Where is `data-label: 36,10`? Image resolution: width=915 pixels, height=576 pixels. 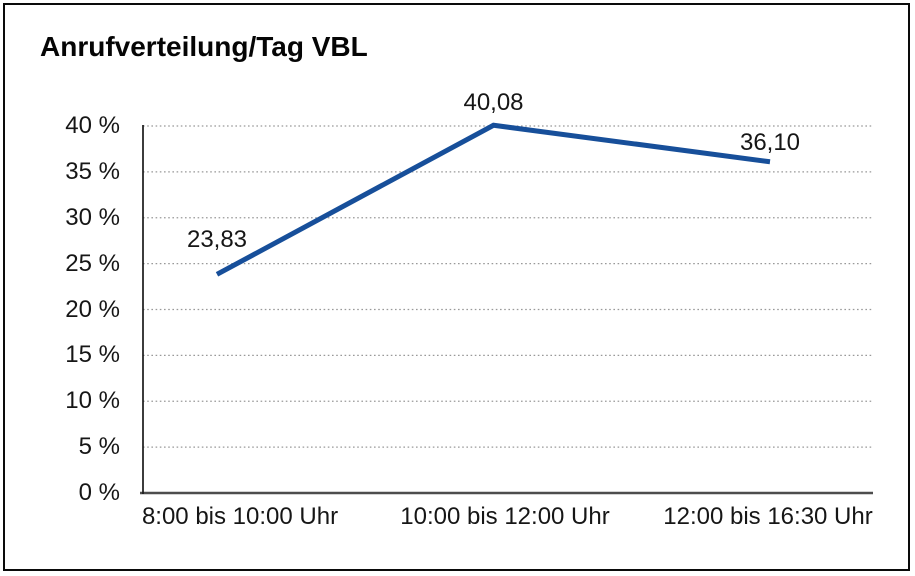
data-label: 36,10 is located at coordinates (770, 142).